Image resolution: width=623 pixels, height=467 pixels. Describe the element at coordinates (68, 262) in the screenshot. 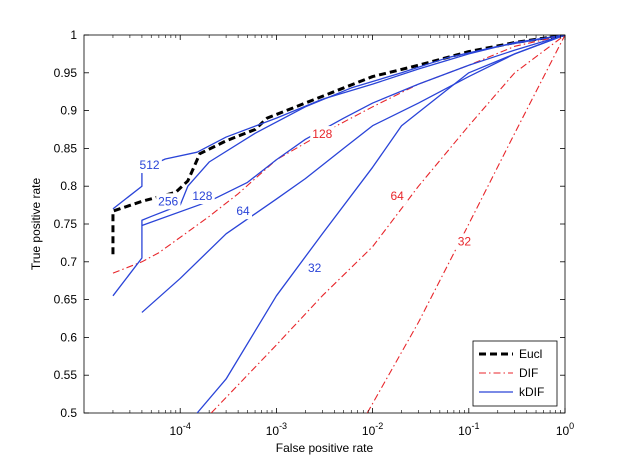

I see `y-tick-label: 0.7` at that location.